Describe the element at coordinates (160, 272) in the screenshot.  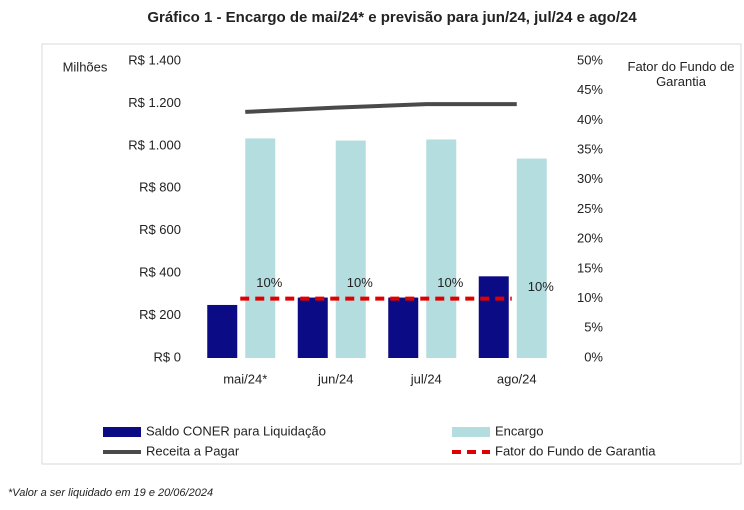
I see `y-tick-label: R$ 400` at that location.